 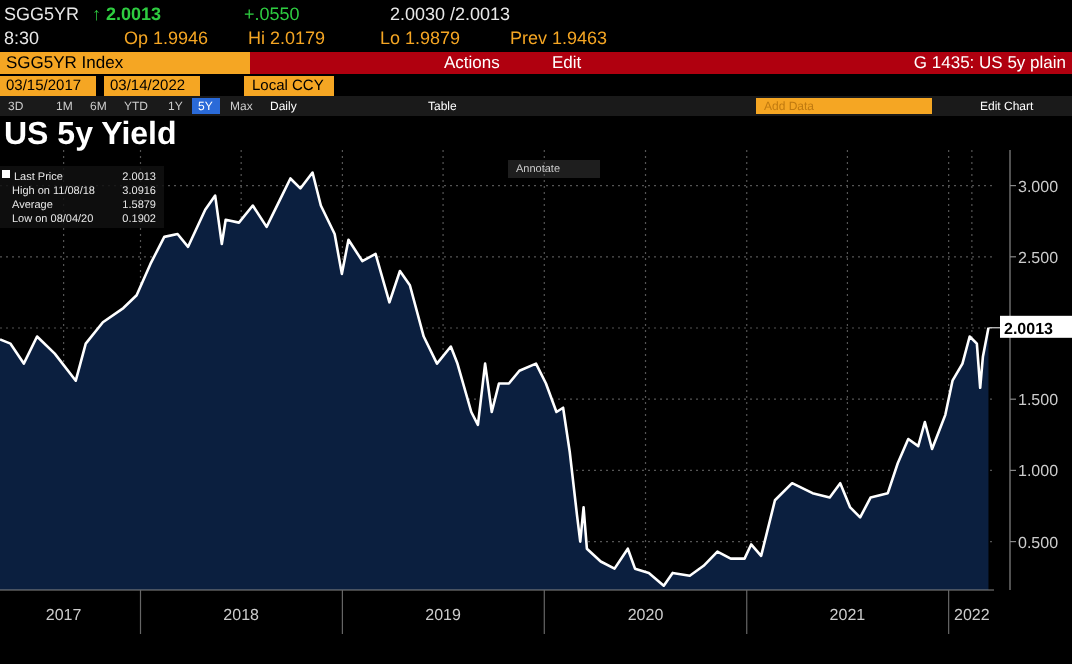 What do you see at coordinates (567, 62) in the screenshot?
I see `text: Edit` at bounding box center [567, 62].